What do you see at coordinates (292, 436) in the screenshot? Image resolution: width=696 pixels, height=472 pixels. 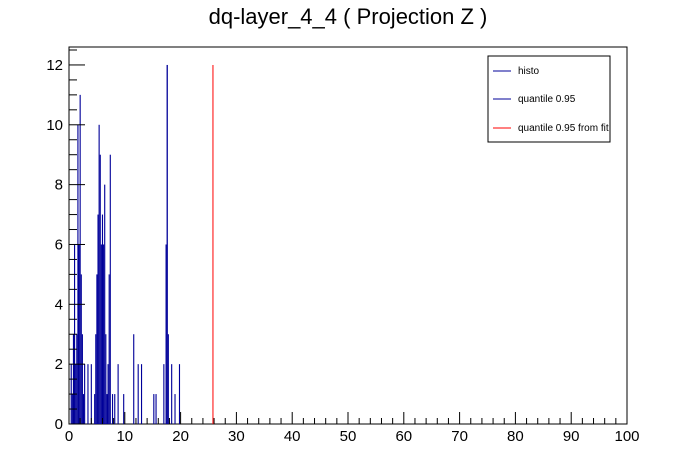 I see `x-tick-label-40: 40` at bounding box center [292, 436].